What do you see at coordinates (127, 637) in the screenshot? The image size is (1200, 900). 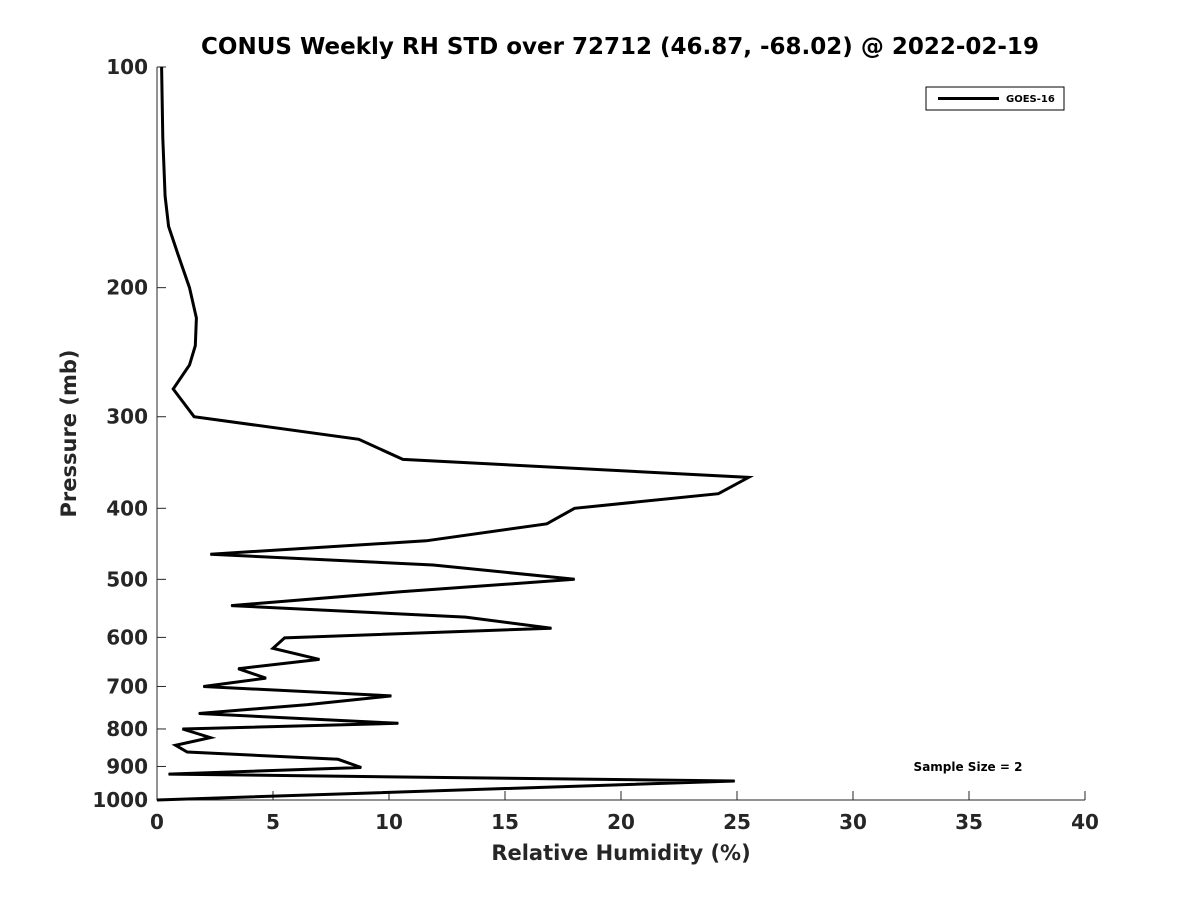 I see `y-tick-label: 600` at bounding box center [127, 637].